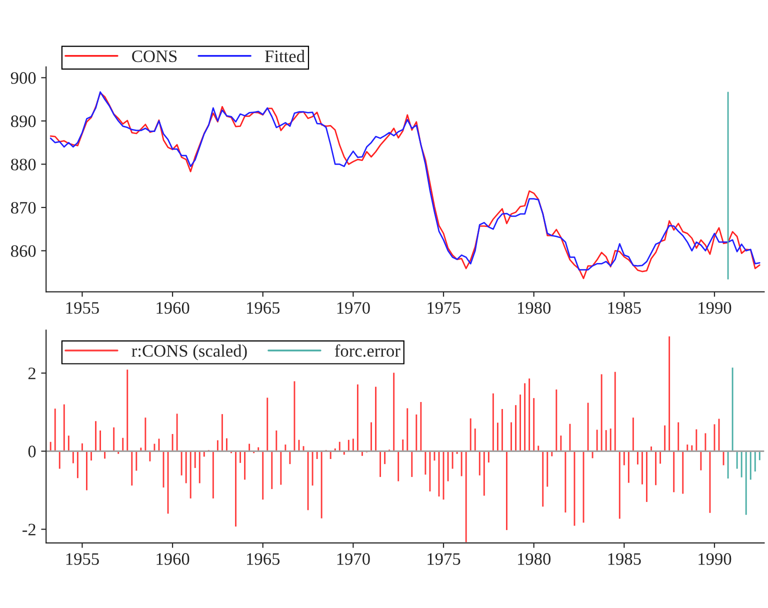 This screenshot has height=608, width=768. Describe the element at coordinates (23, 164) in the screenshot. I see `y-tick-label: 880` at that location.